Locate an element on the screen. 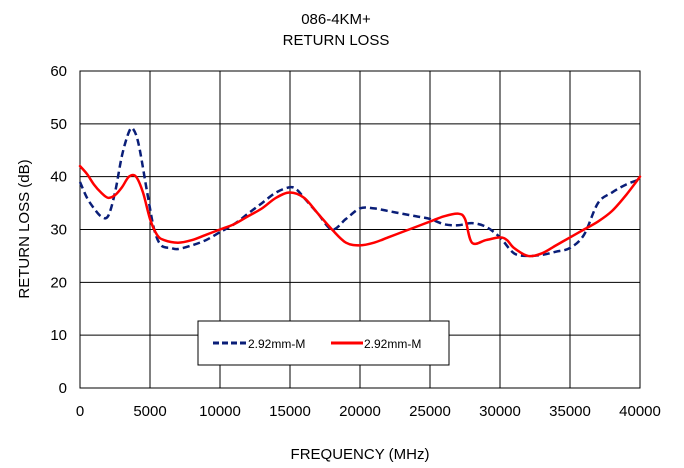 This screenshot has height=468, width=684. x-tick-label: 40000 is located at coordinates (640, 411).